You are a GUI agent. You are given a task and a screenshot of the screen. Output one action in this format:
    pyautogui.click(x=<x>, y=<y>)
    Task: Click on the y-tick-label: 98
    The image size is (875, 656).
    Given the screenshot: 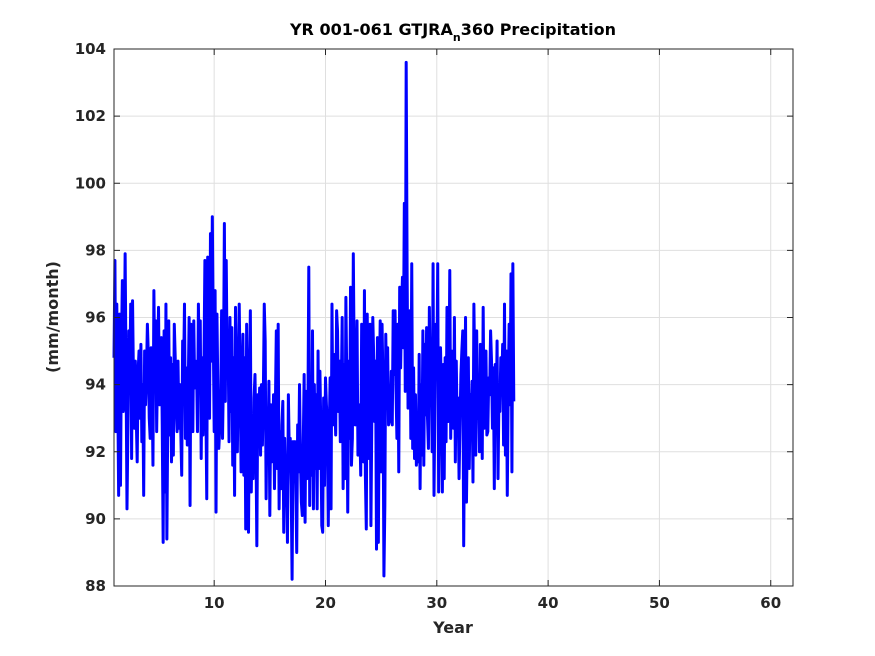 What is the action you would take?
    pyautogui.click(x=95, y=250)
    